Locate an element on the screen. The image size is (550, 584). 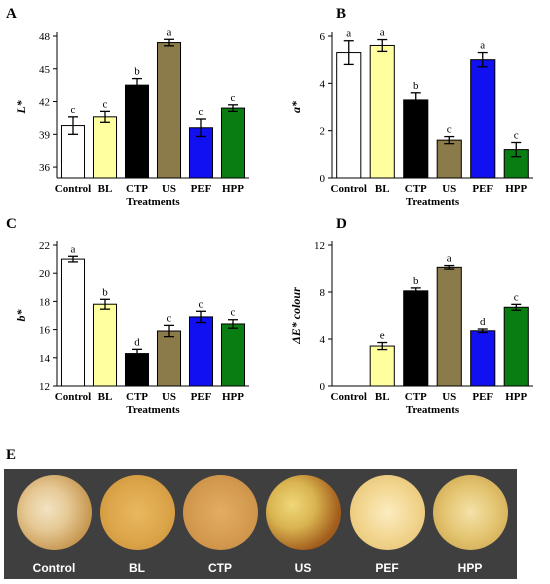
panel-b-x-axis-title: Treatments is located at coordinates (433, 202).